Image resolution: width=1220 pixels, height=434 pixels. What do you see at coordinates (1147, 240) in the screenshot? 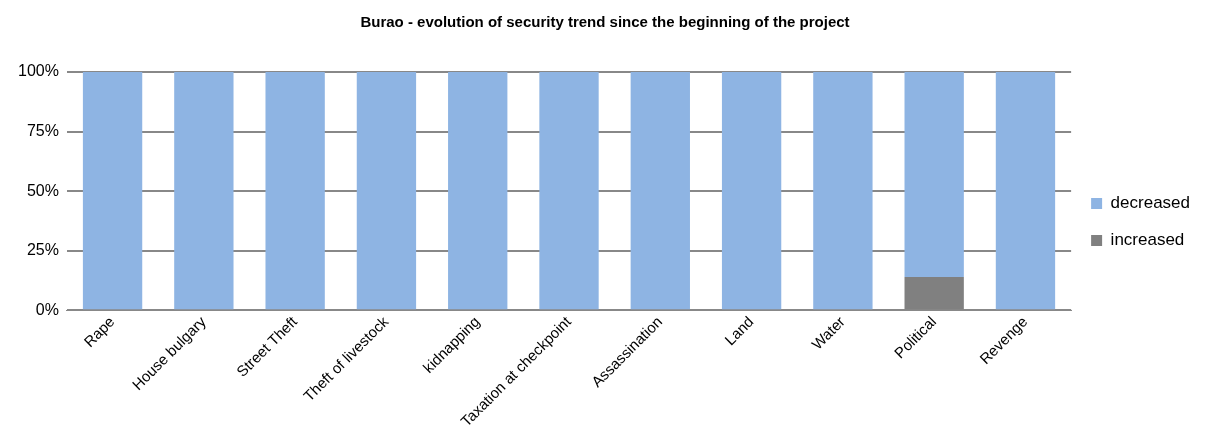
I see `legend-label: increased` at bounding box center [1147, 240].